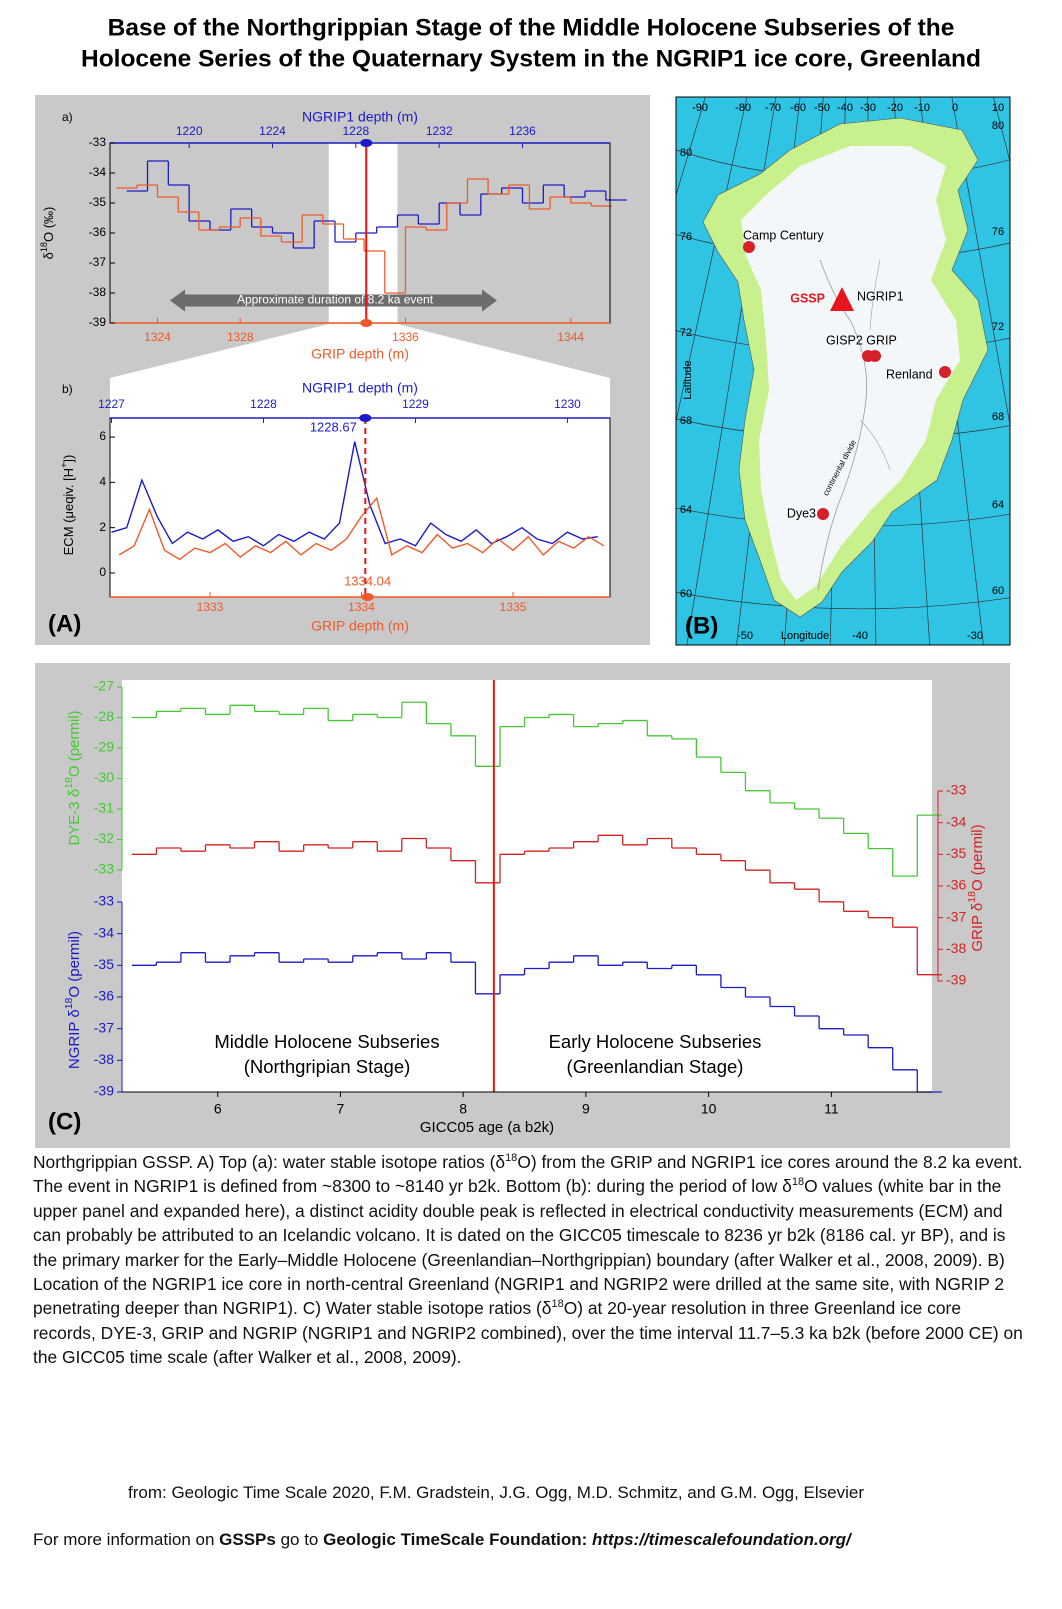 This screenshot has height=1609, width=1062. What do you see at coordinates (299, 1539) in the screenshot?
I see `footer-text: go to` at bounding box center [299, 1539].